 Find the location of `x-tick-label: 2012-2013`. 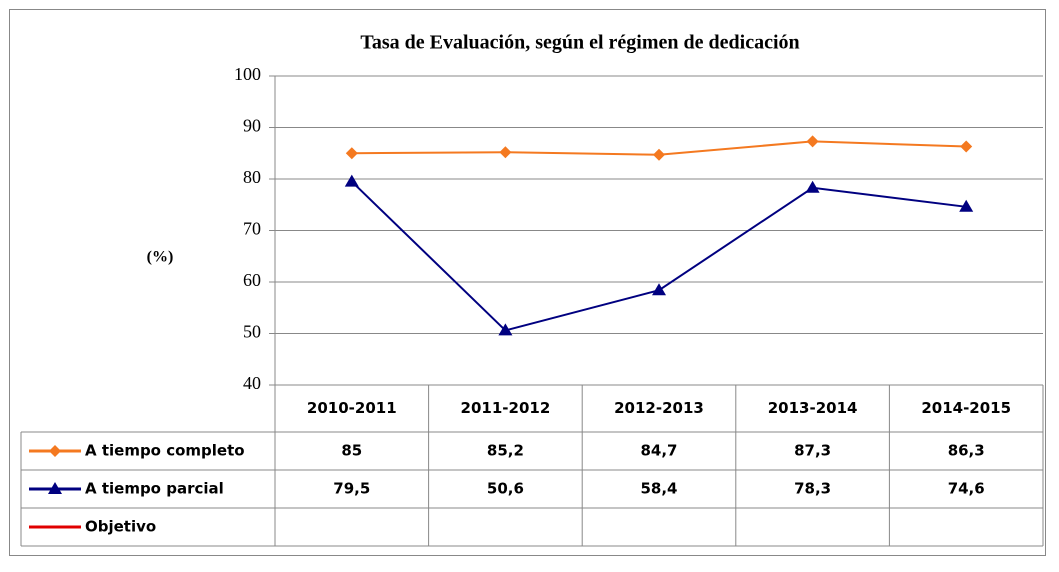

x-tick-label: 2012-2013 is located at coordinates (659, 408).